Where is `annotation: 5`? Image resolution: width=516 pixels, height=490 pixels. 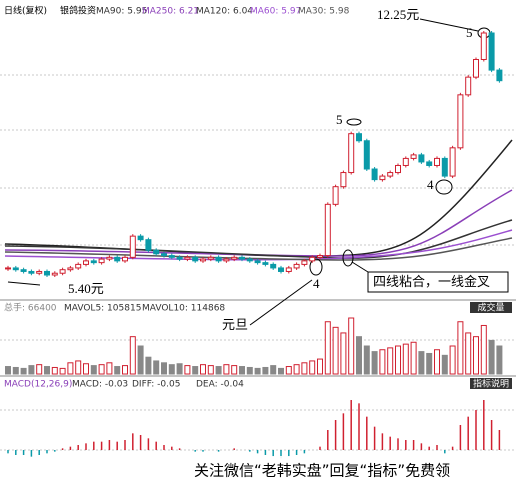
annotation: 5 is located at coordinates (339, 119).